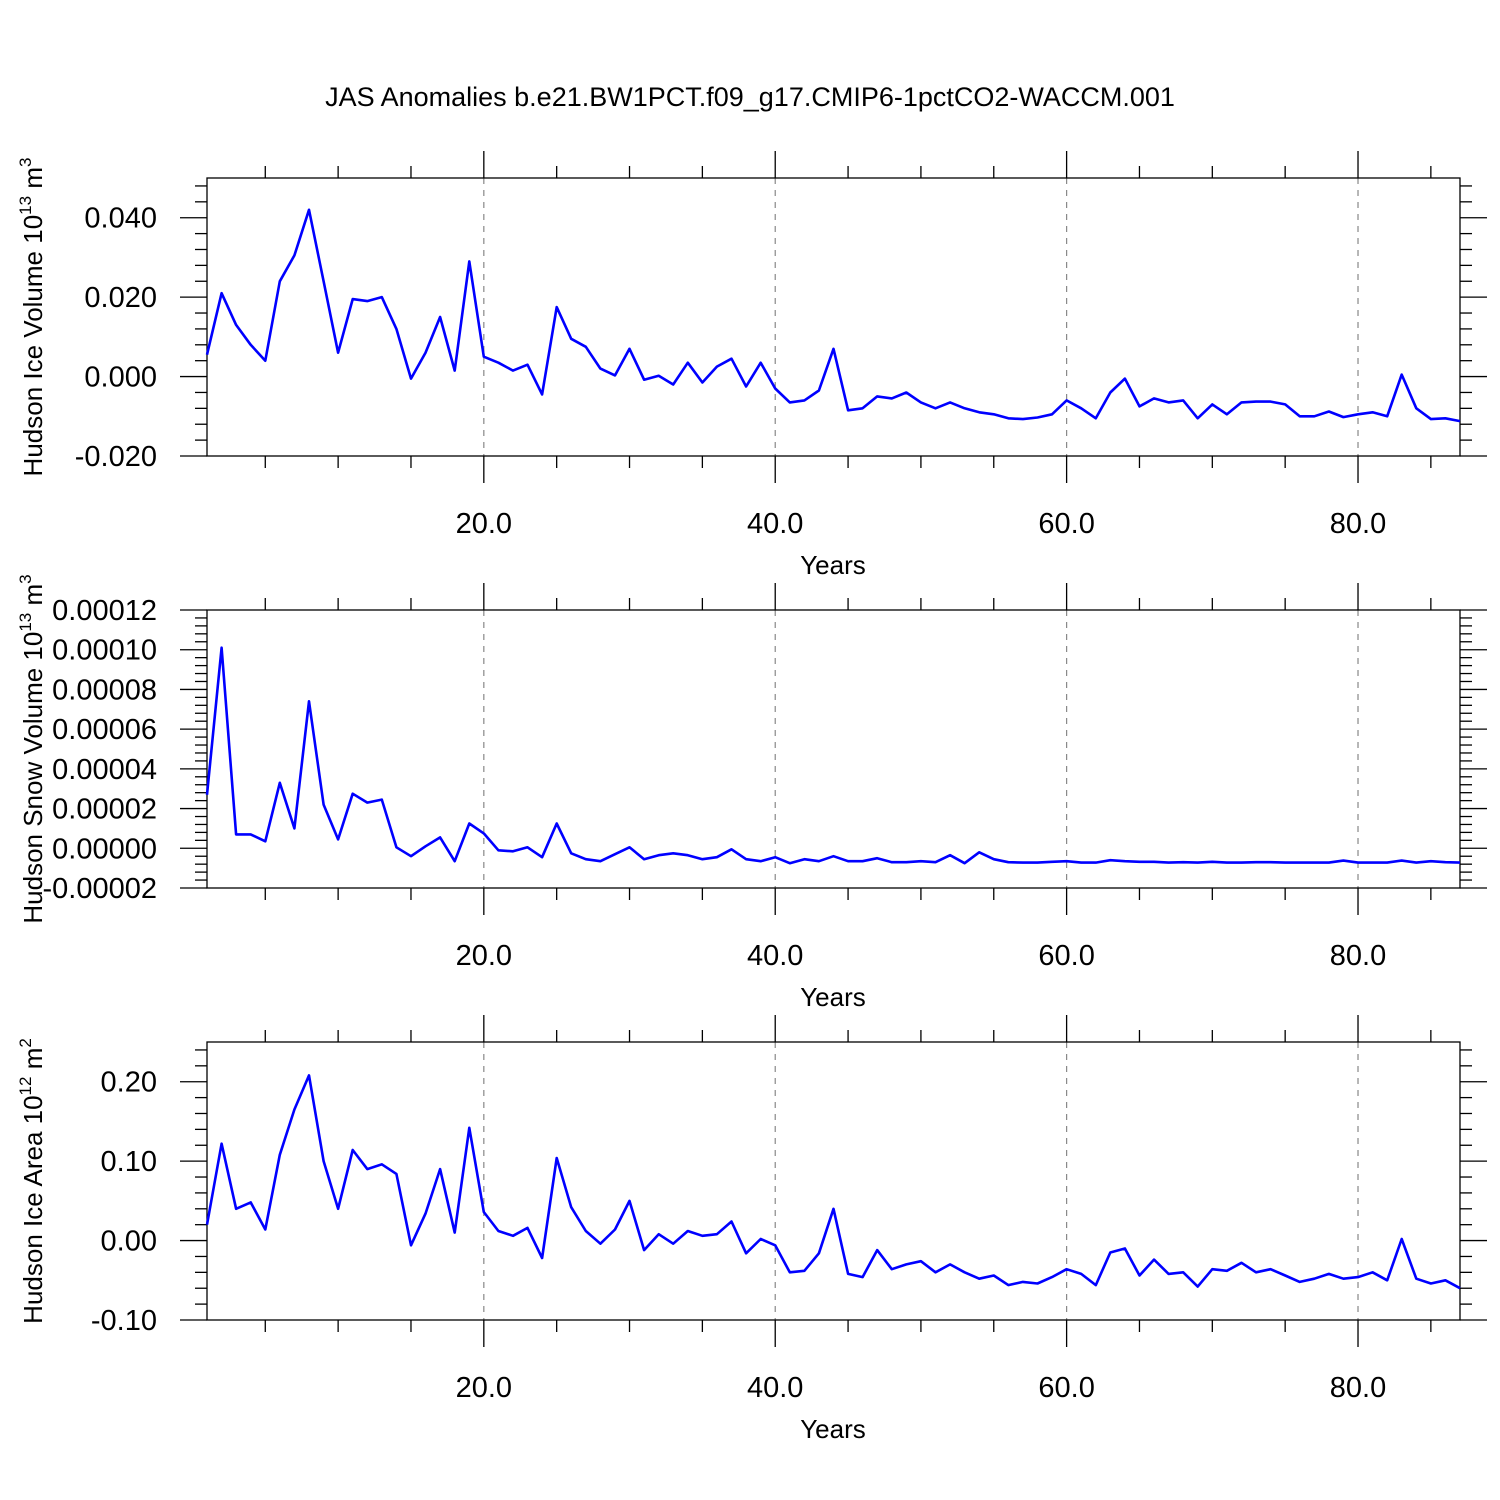 The height and width of the screenshot is (1500, 1500). What do you see at coordinates (32, 317) in the screenshot?
I see `y-axis-label: Hudson Ice Volume 1013 m3` at bounding box center [32, 317].